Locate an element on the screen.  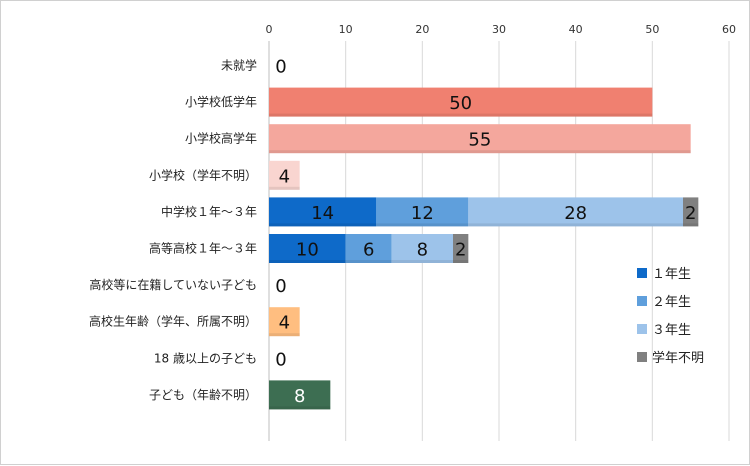
category-label: 高等高校１年～３年 is located at coordinates (203, 248).